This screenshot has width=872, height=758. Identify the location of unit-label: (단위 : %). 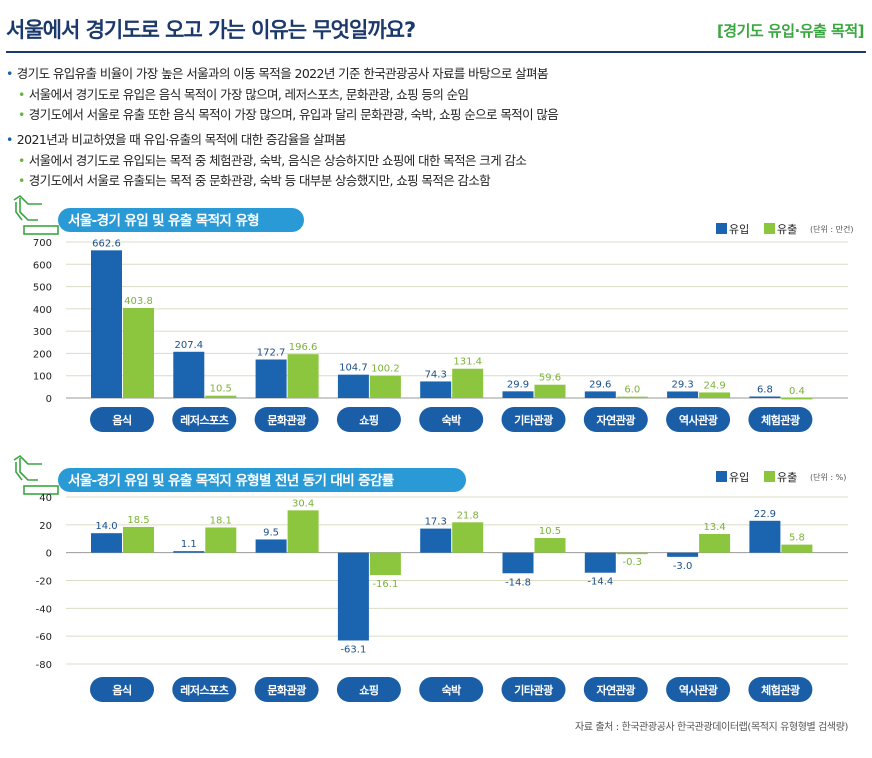
(828, 477).